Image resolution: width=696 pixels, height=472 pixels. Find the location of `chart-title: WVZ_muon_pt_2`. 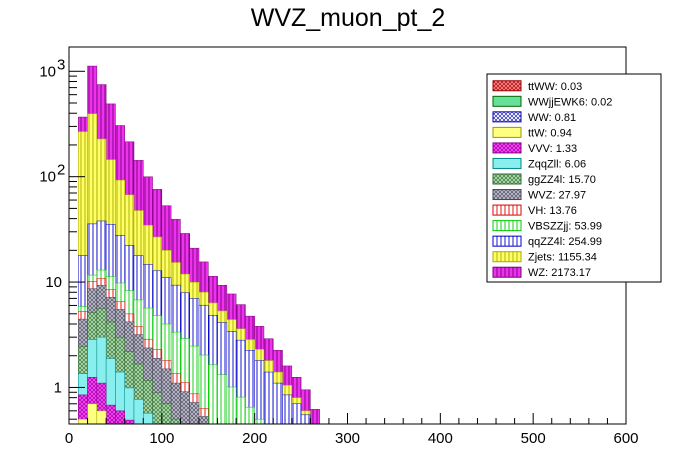

chart-title: WVZ_muon_pt_2 is located at coordinates (348, 18).